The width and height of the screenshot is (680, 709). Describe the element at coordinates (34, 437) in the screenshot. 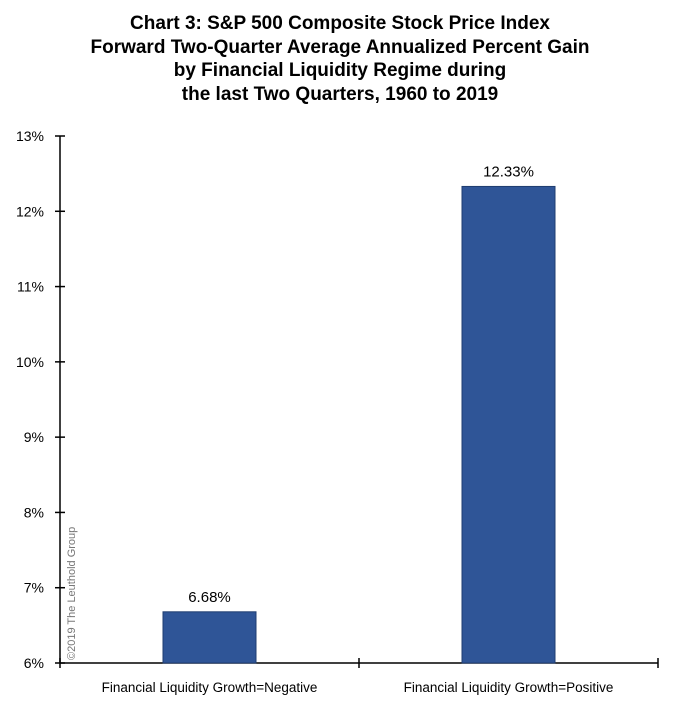

I see `y-tick-label: 9%` at that location.